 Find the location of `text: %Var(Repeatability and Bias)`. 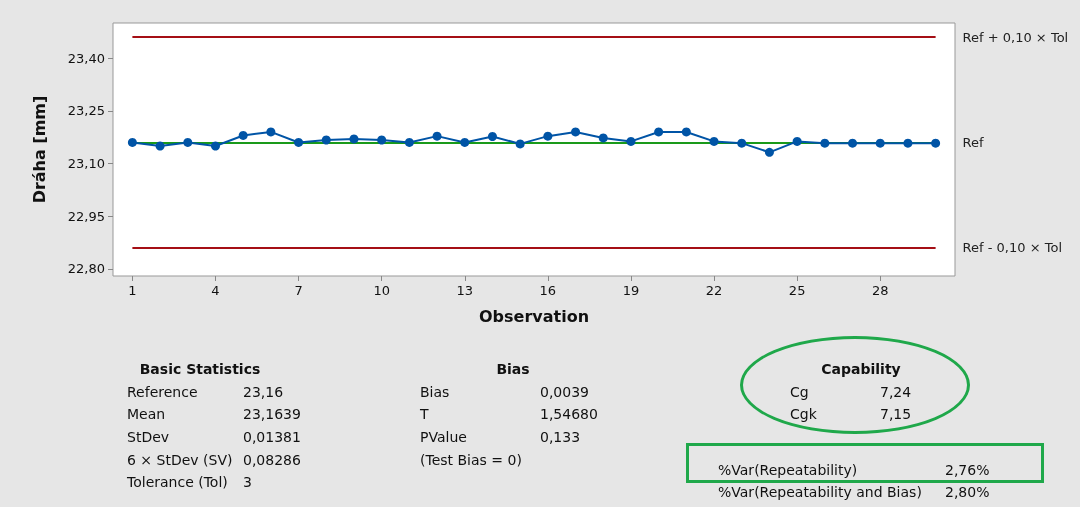

text: %Var(Repeatability and Bias) is located at coordinates (820, 492).